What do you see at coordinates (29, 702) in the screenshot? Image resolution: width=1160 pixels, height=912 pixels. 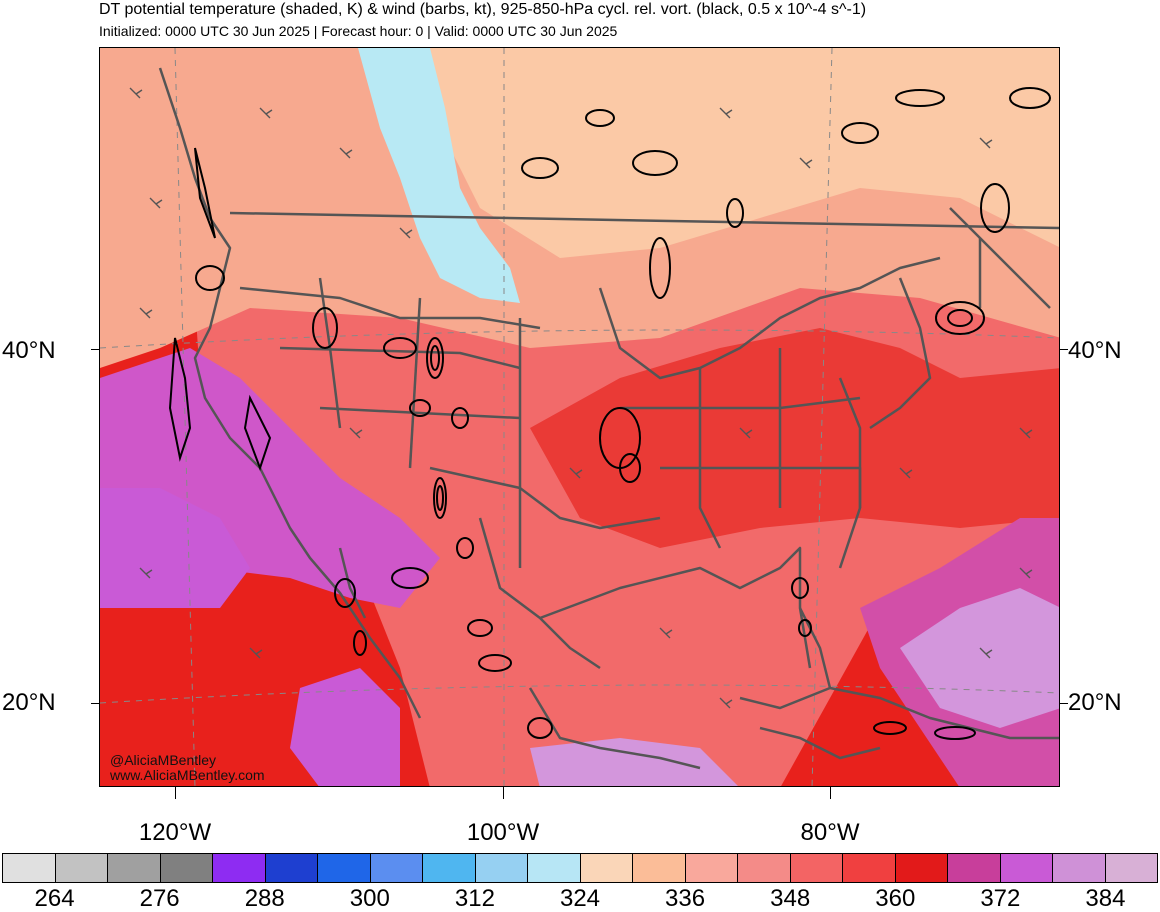 I see `lat-label-20n-left: 20°N` at bounding box center [29, 702].